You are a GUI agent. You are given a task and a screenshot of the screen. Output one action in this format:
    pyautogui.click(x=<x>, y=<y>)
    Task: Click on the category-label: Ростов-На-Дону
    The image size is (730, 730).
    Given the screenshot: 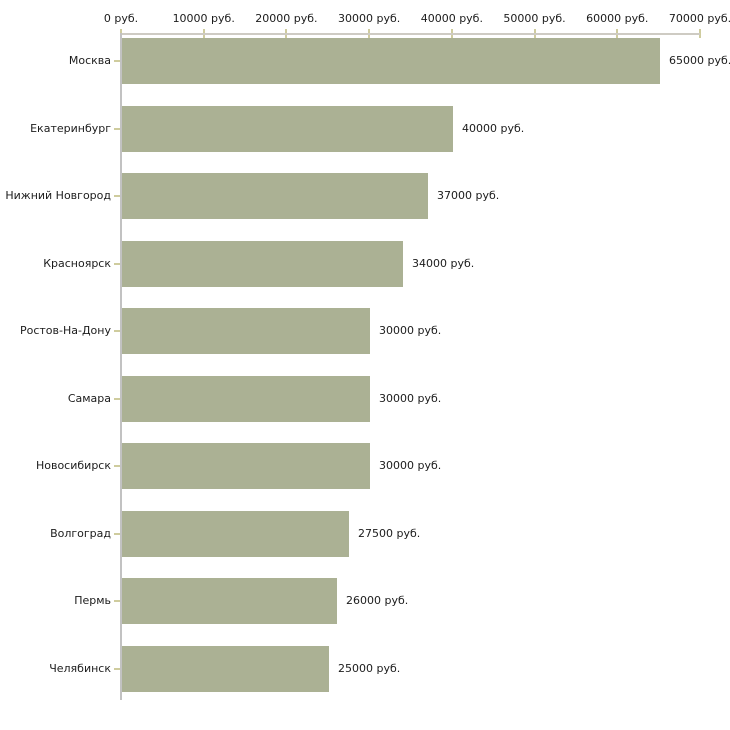 What is the action you would take?
    pyautogui.click(x=65, y=330)
    